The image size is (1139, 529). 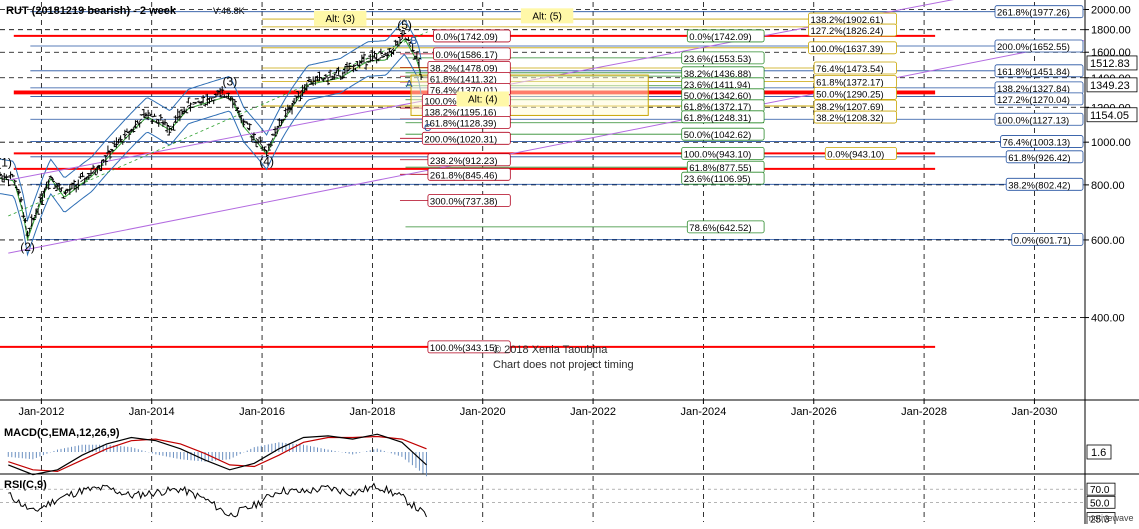 I want to click on fib-level-label: 100.0%(1637.39), so click(x=847, y=49).